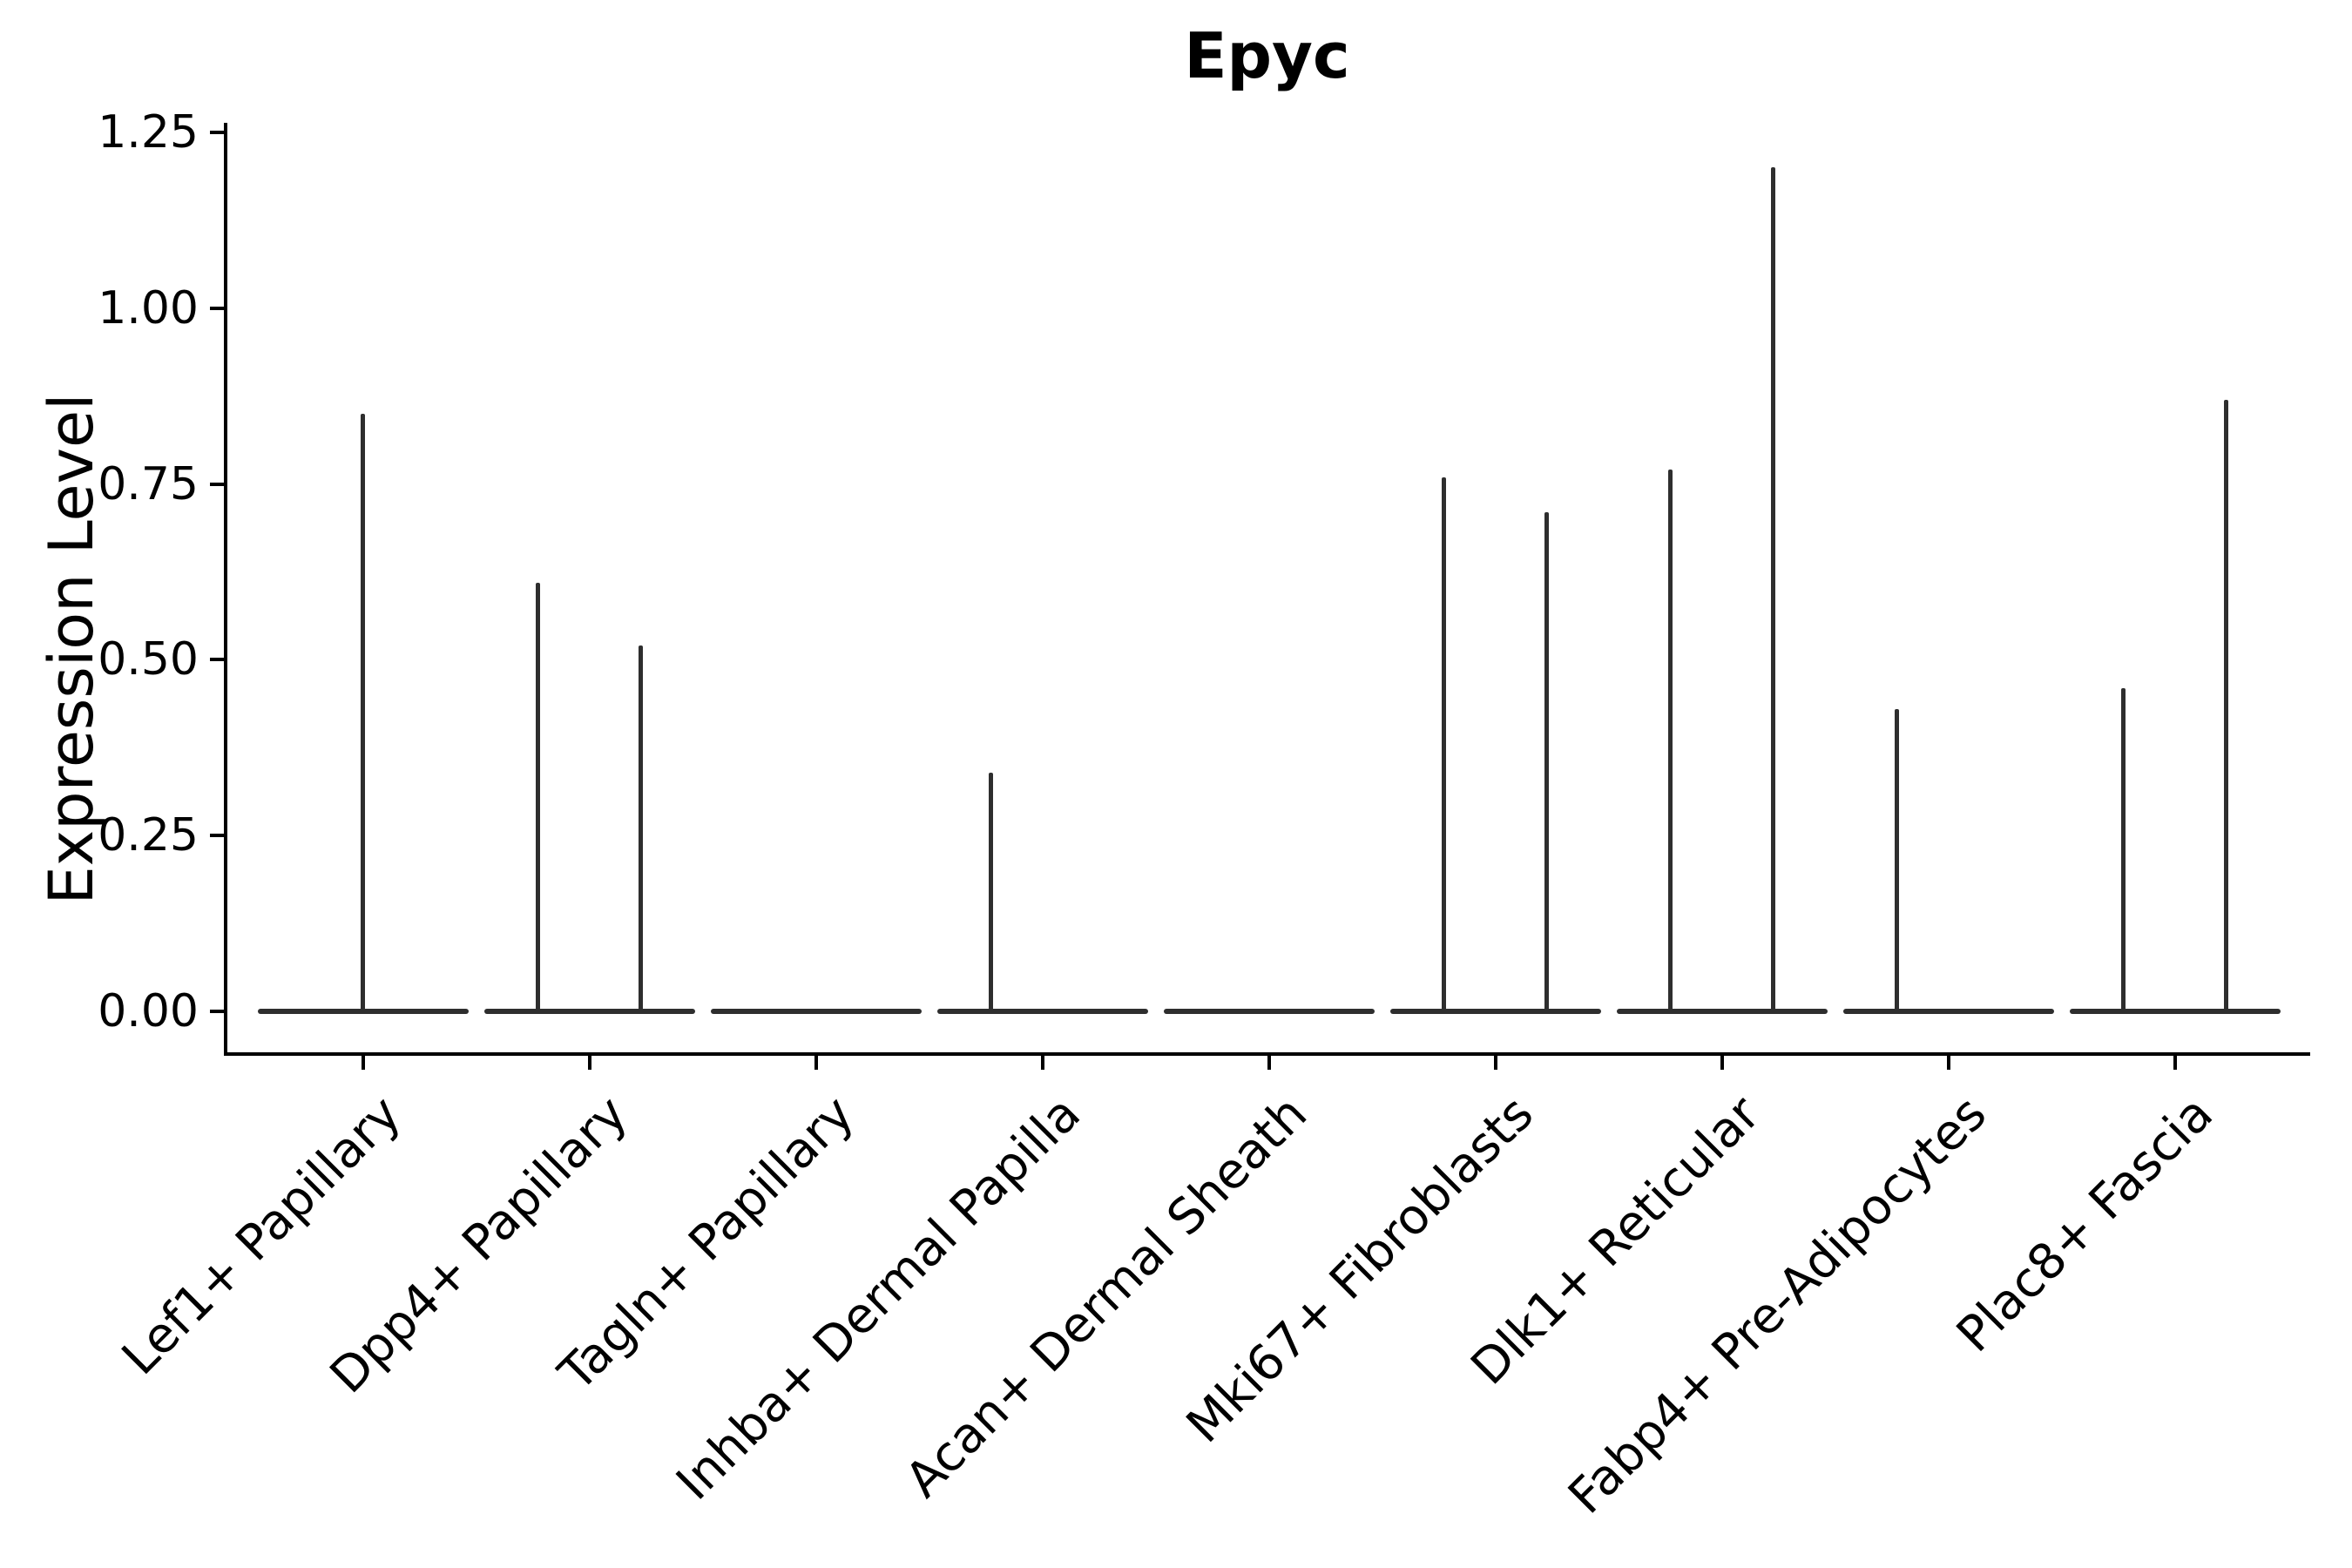 The image size is (2352, 1568). I want to click on y-tick-label: 1.25, so click(148, 132).